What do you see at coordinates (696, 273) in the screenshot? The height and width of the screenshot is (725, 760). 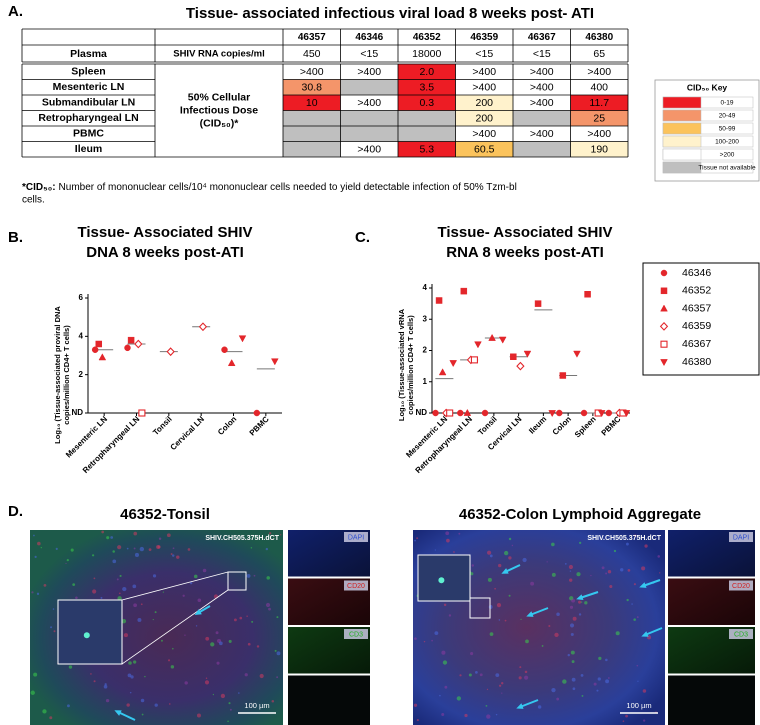 I see `legend-label: 46346` at bounding box center [696, 273].